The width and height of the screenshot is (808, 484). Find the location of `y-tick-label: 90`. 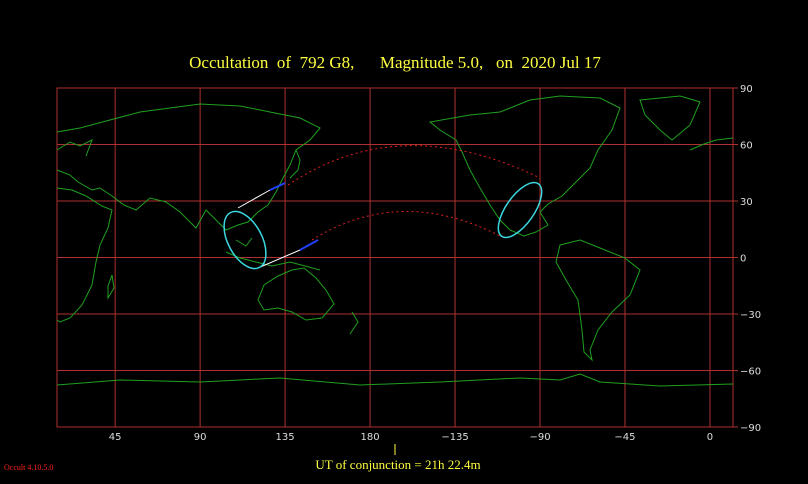

y-tick-label: 90 is located at coordinates (746, 89).